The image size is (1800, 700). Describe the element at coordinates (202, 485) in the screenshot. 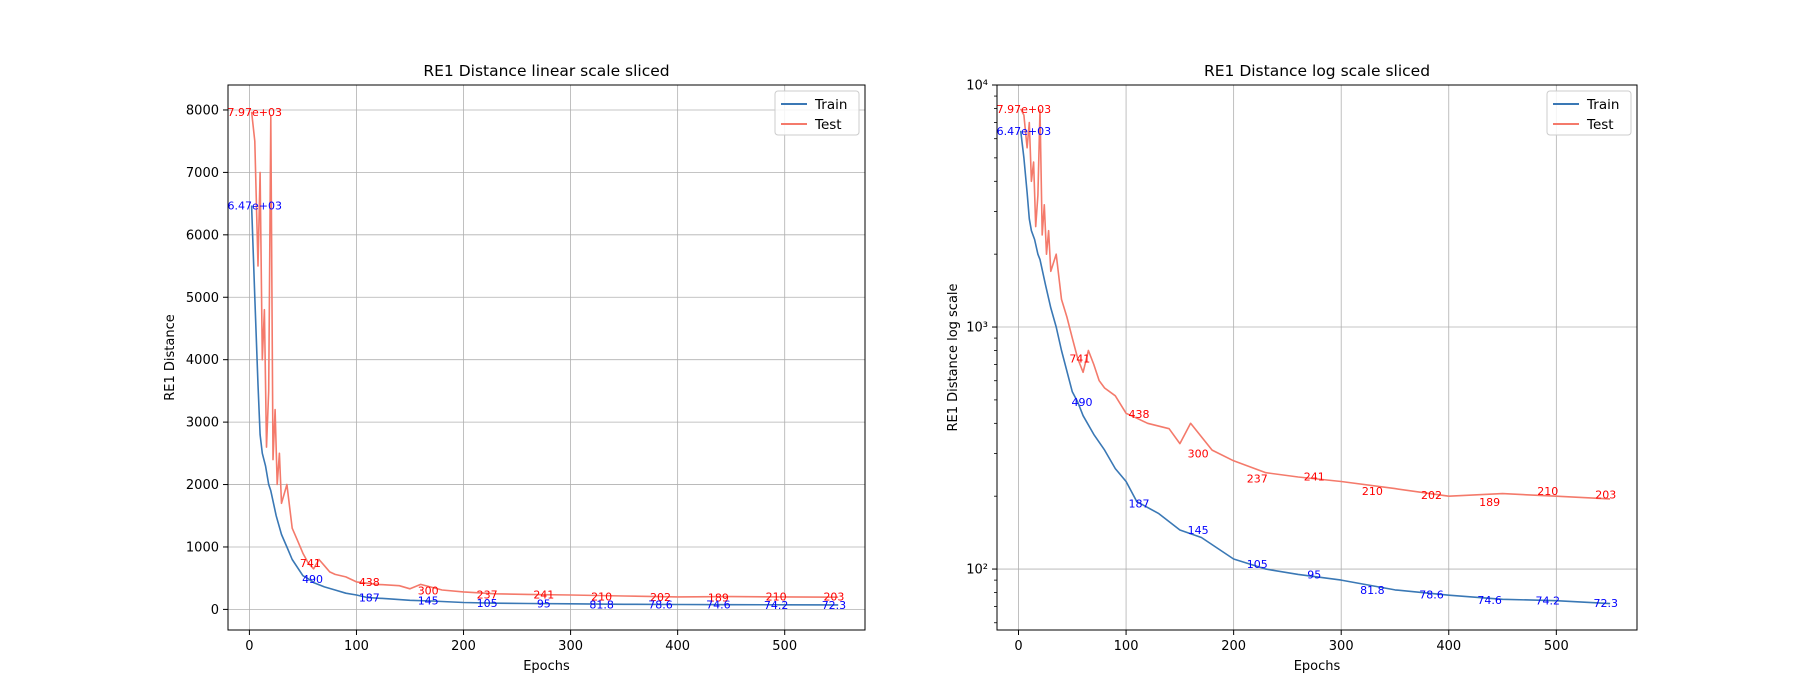

I see `y-tick-label: 2000` at that location.